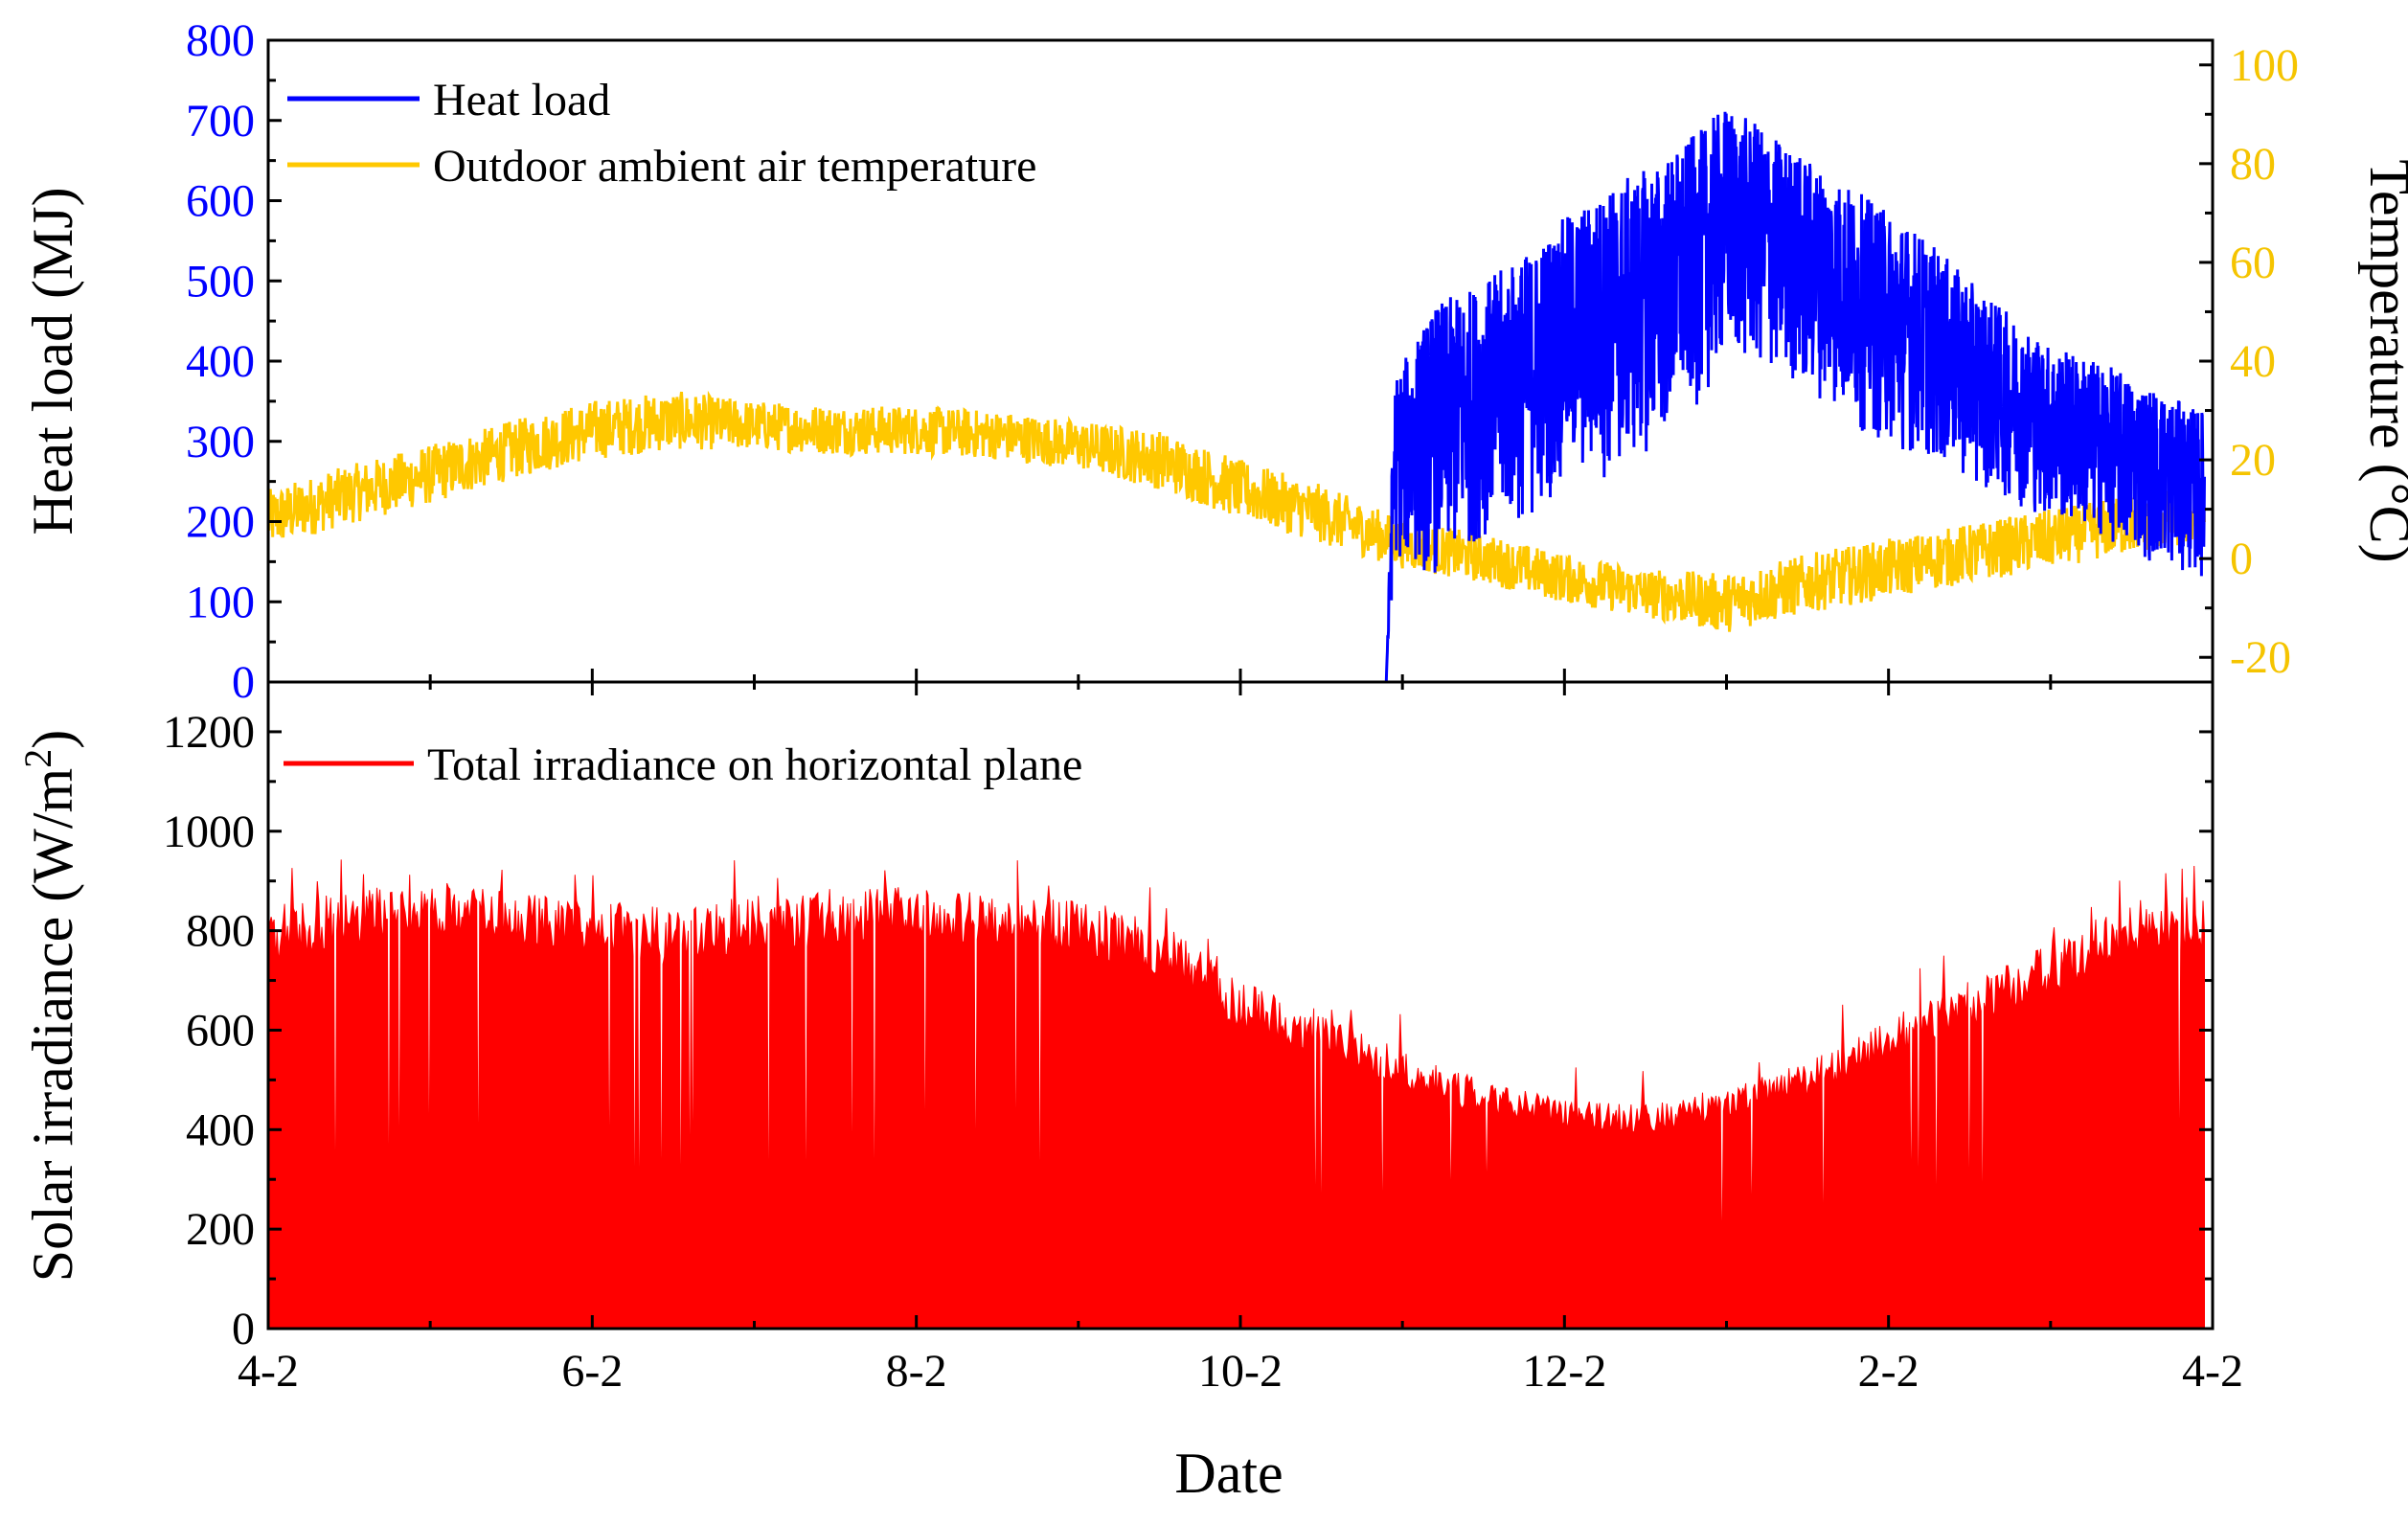 This screenshot has height=1524, width=2408. Describe the element at coordinates (220, 522) in the screenshot. I see `top-left-tick-label: 200` at that location.